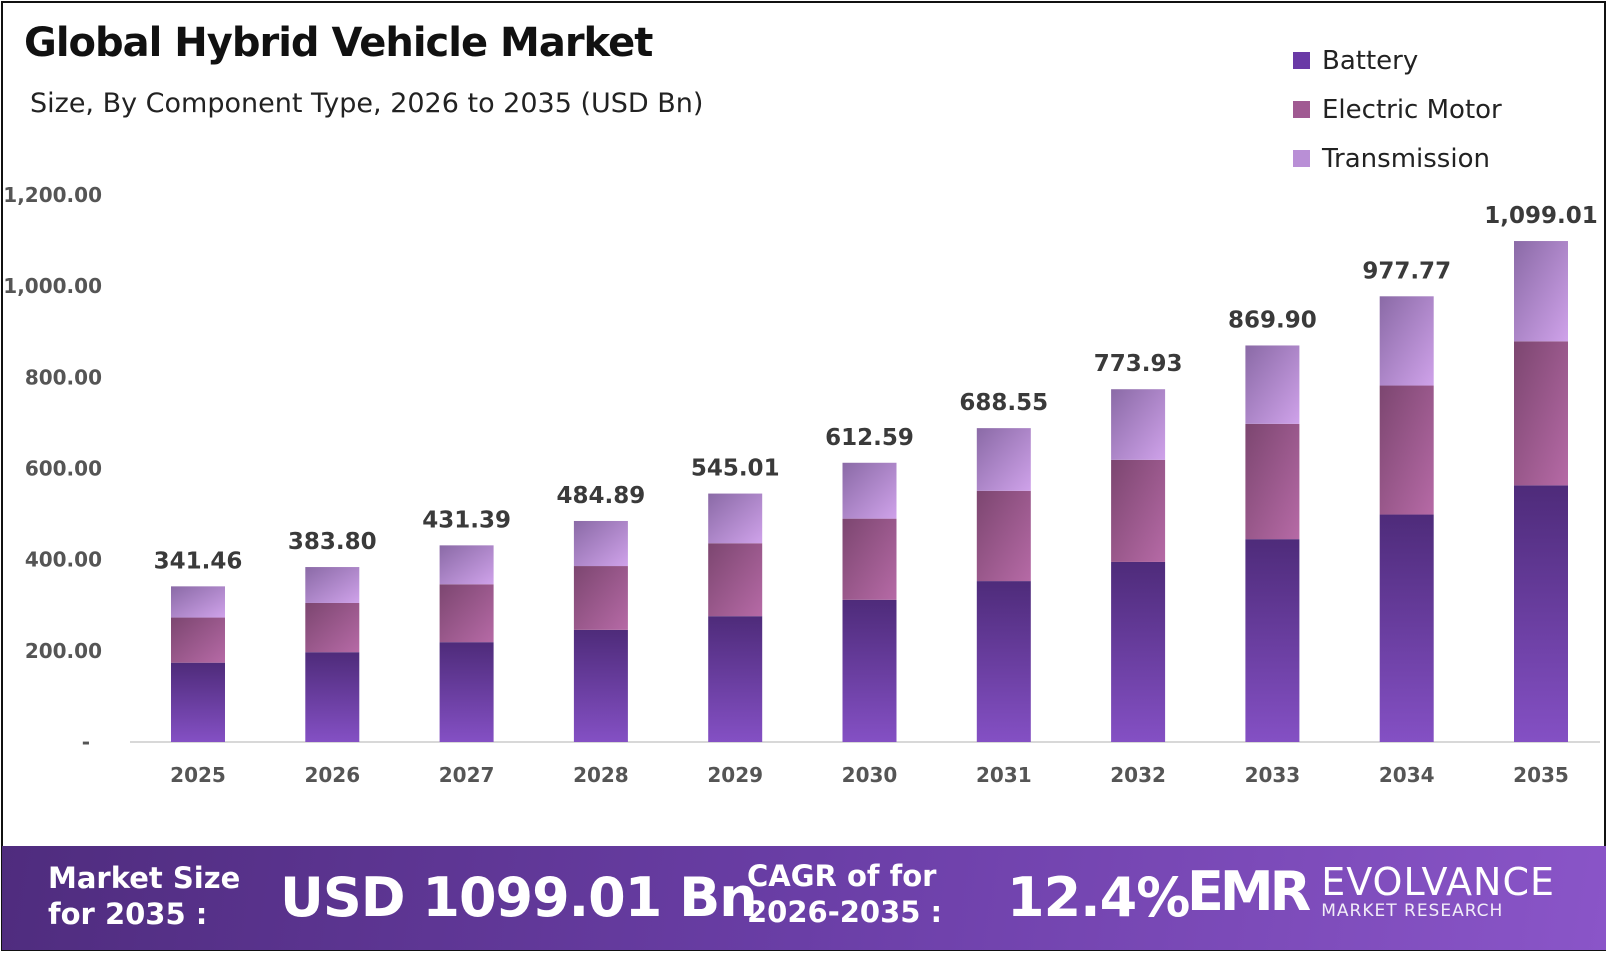 The image size is (1611, 956). I want to click on total-label: 341.46, so click(198, 561).